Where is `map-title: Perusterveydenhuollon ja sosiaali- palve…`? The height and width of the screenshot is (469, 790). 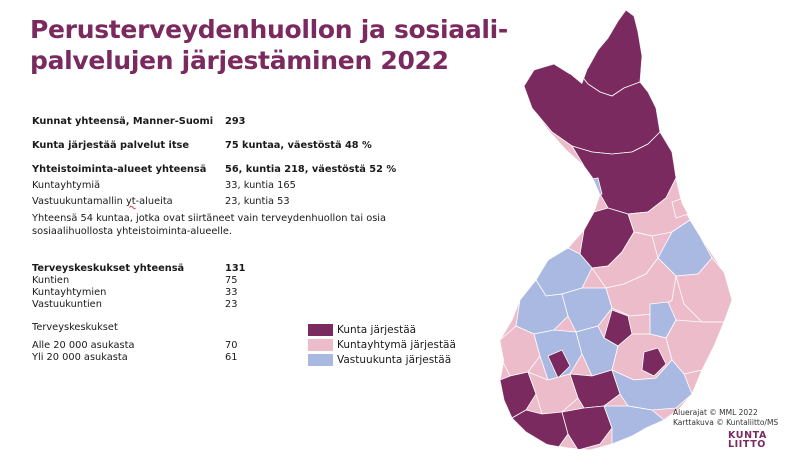 map-title: Perusterveydenhuollon ja sosiaali- palve… is located at coordinates (290, 45).